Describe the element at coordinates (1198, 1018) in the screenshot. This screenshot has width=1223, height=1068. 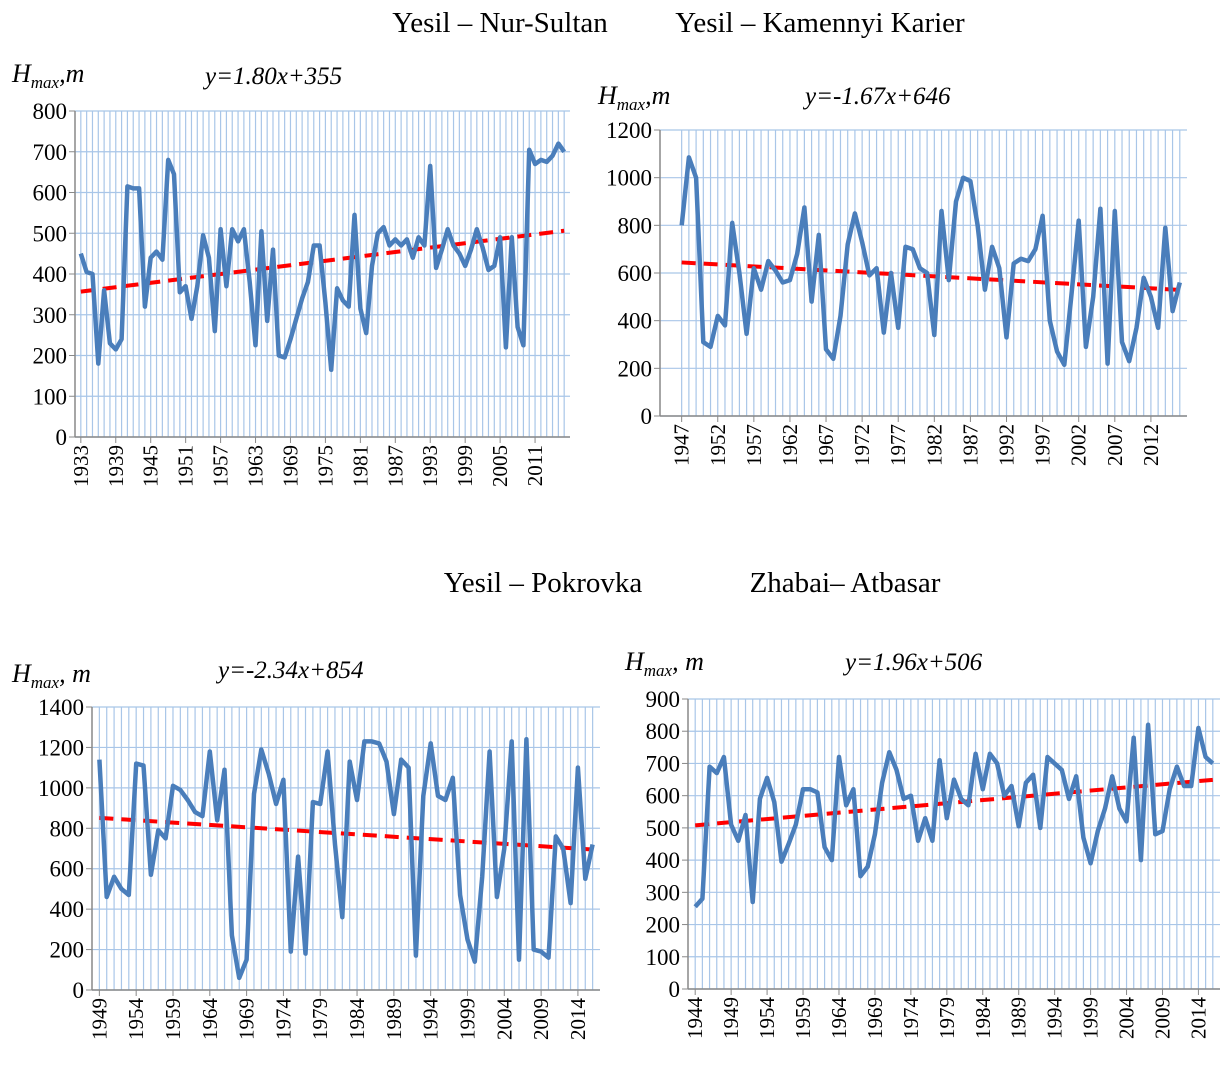
I see `x-tick-label: 2014` at that location.